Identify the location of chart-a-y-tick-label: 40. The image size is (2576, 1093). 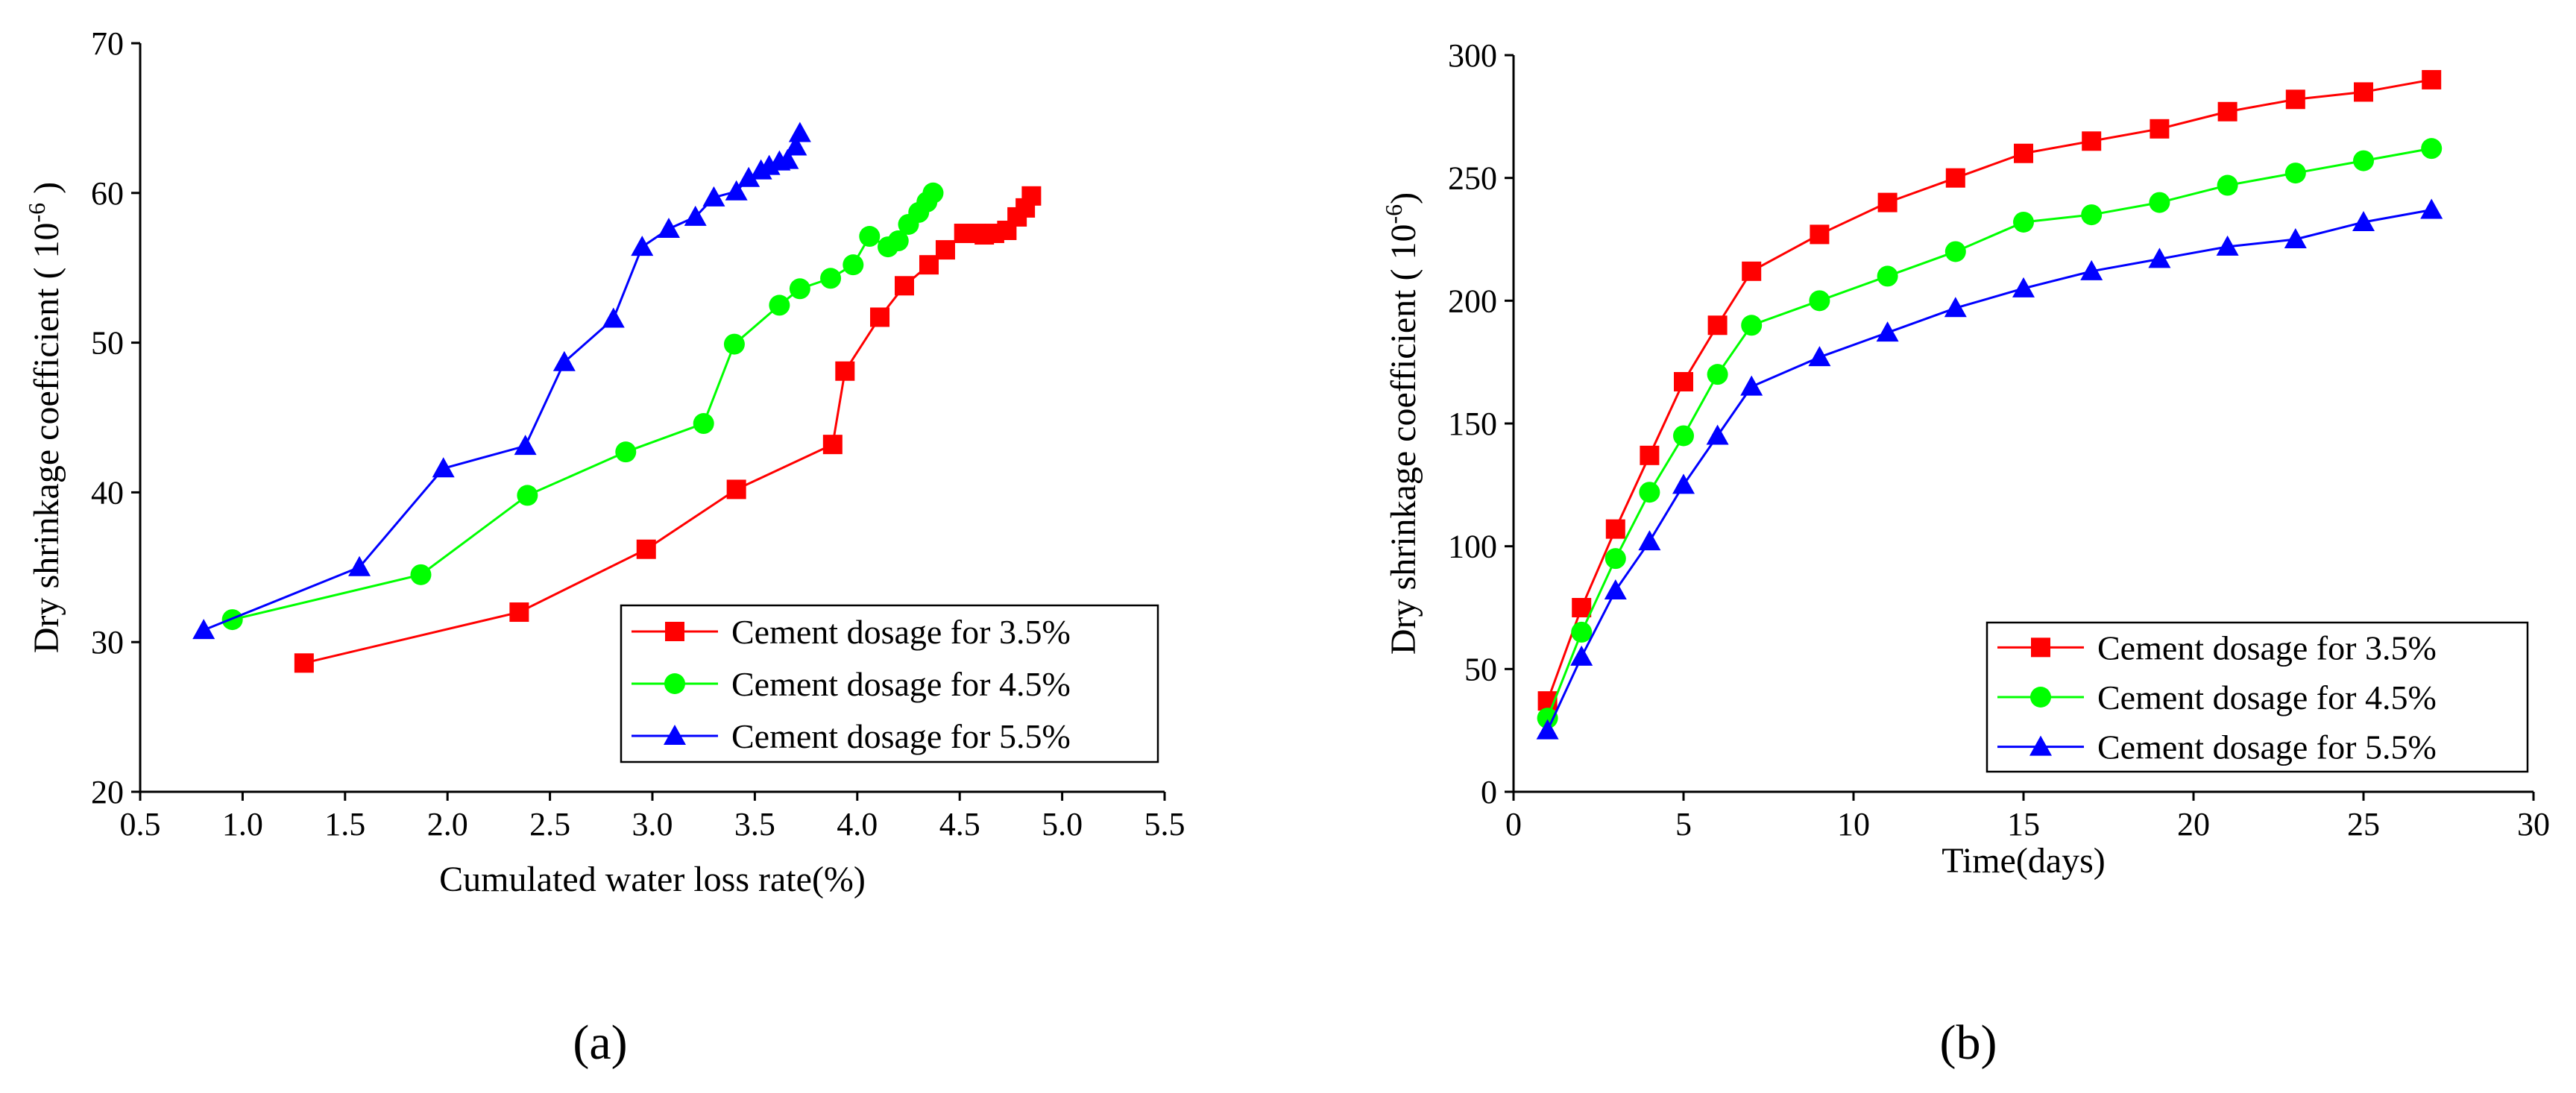
(107, 493).